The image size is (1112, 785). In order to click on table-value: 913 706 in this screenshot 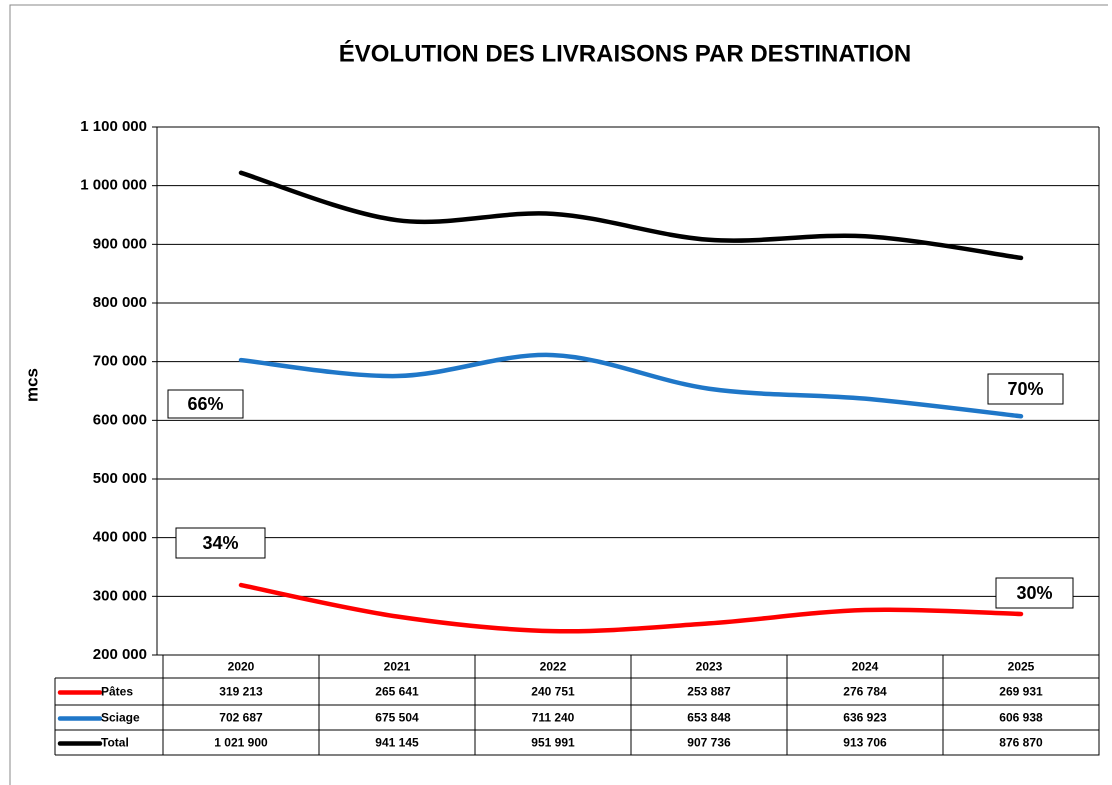, I will do `click(865, 743)`.